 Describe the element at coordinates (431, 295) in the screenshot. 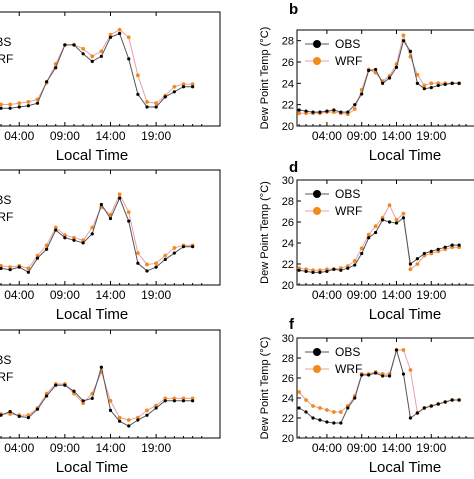

I see `x-tick-label: 19:00` at that location.